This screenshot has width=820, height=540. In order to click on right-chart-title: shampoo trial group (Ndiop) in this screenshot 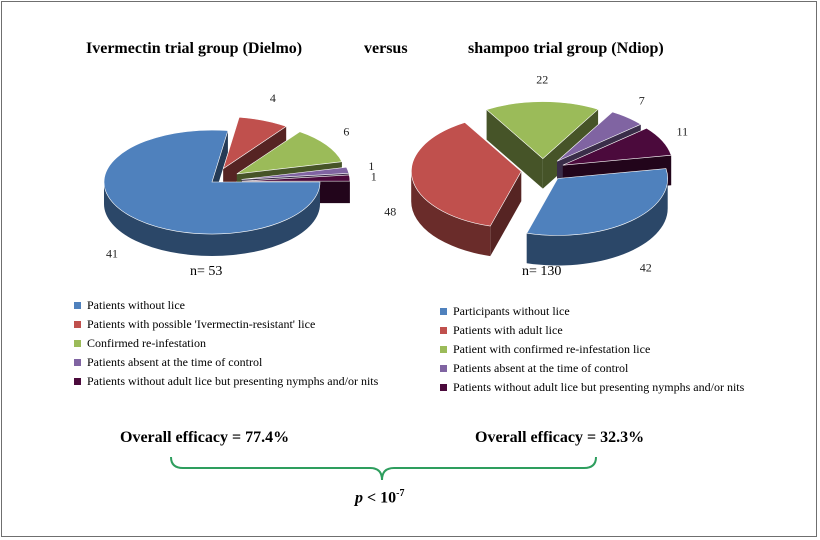, I will do `click(566, 48)`.